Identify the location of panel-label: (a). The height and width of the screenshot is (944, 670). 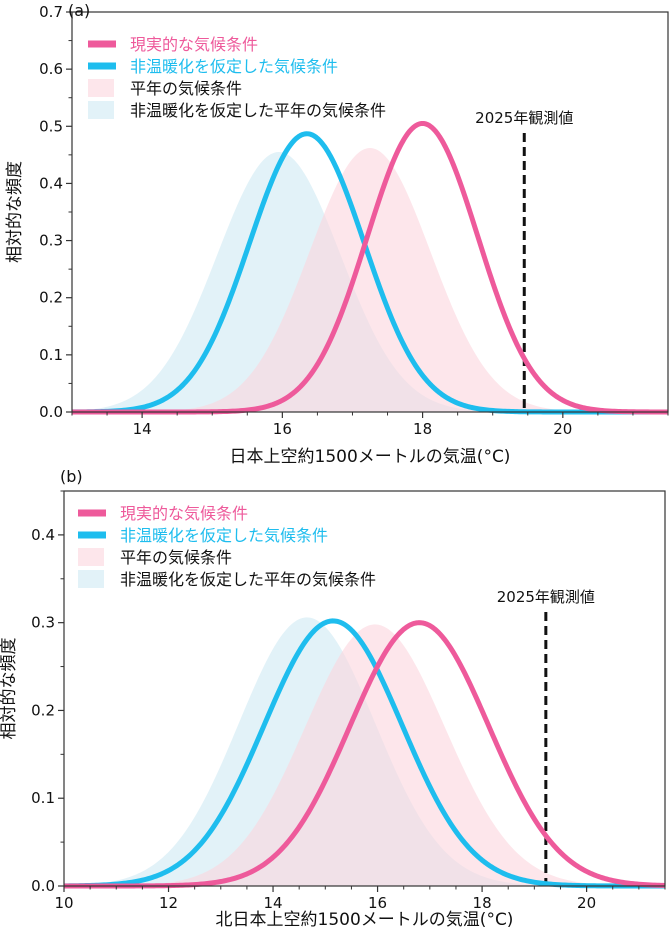
(79, 10).